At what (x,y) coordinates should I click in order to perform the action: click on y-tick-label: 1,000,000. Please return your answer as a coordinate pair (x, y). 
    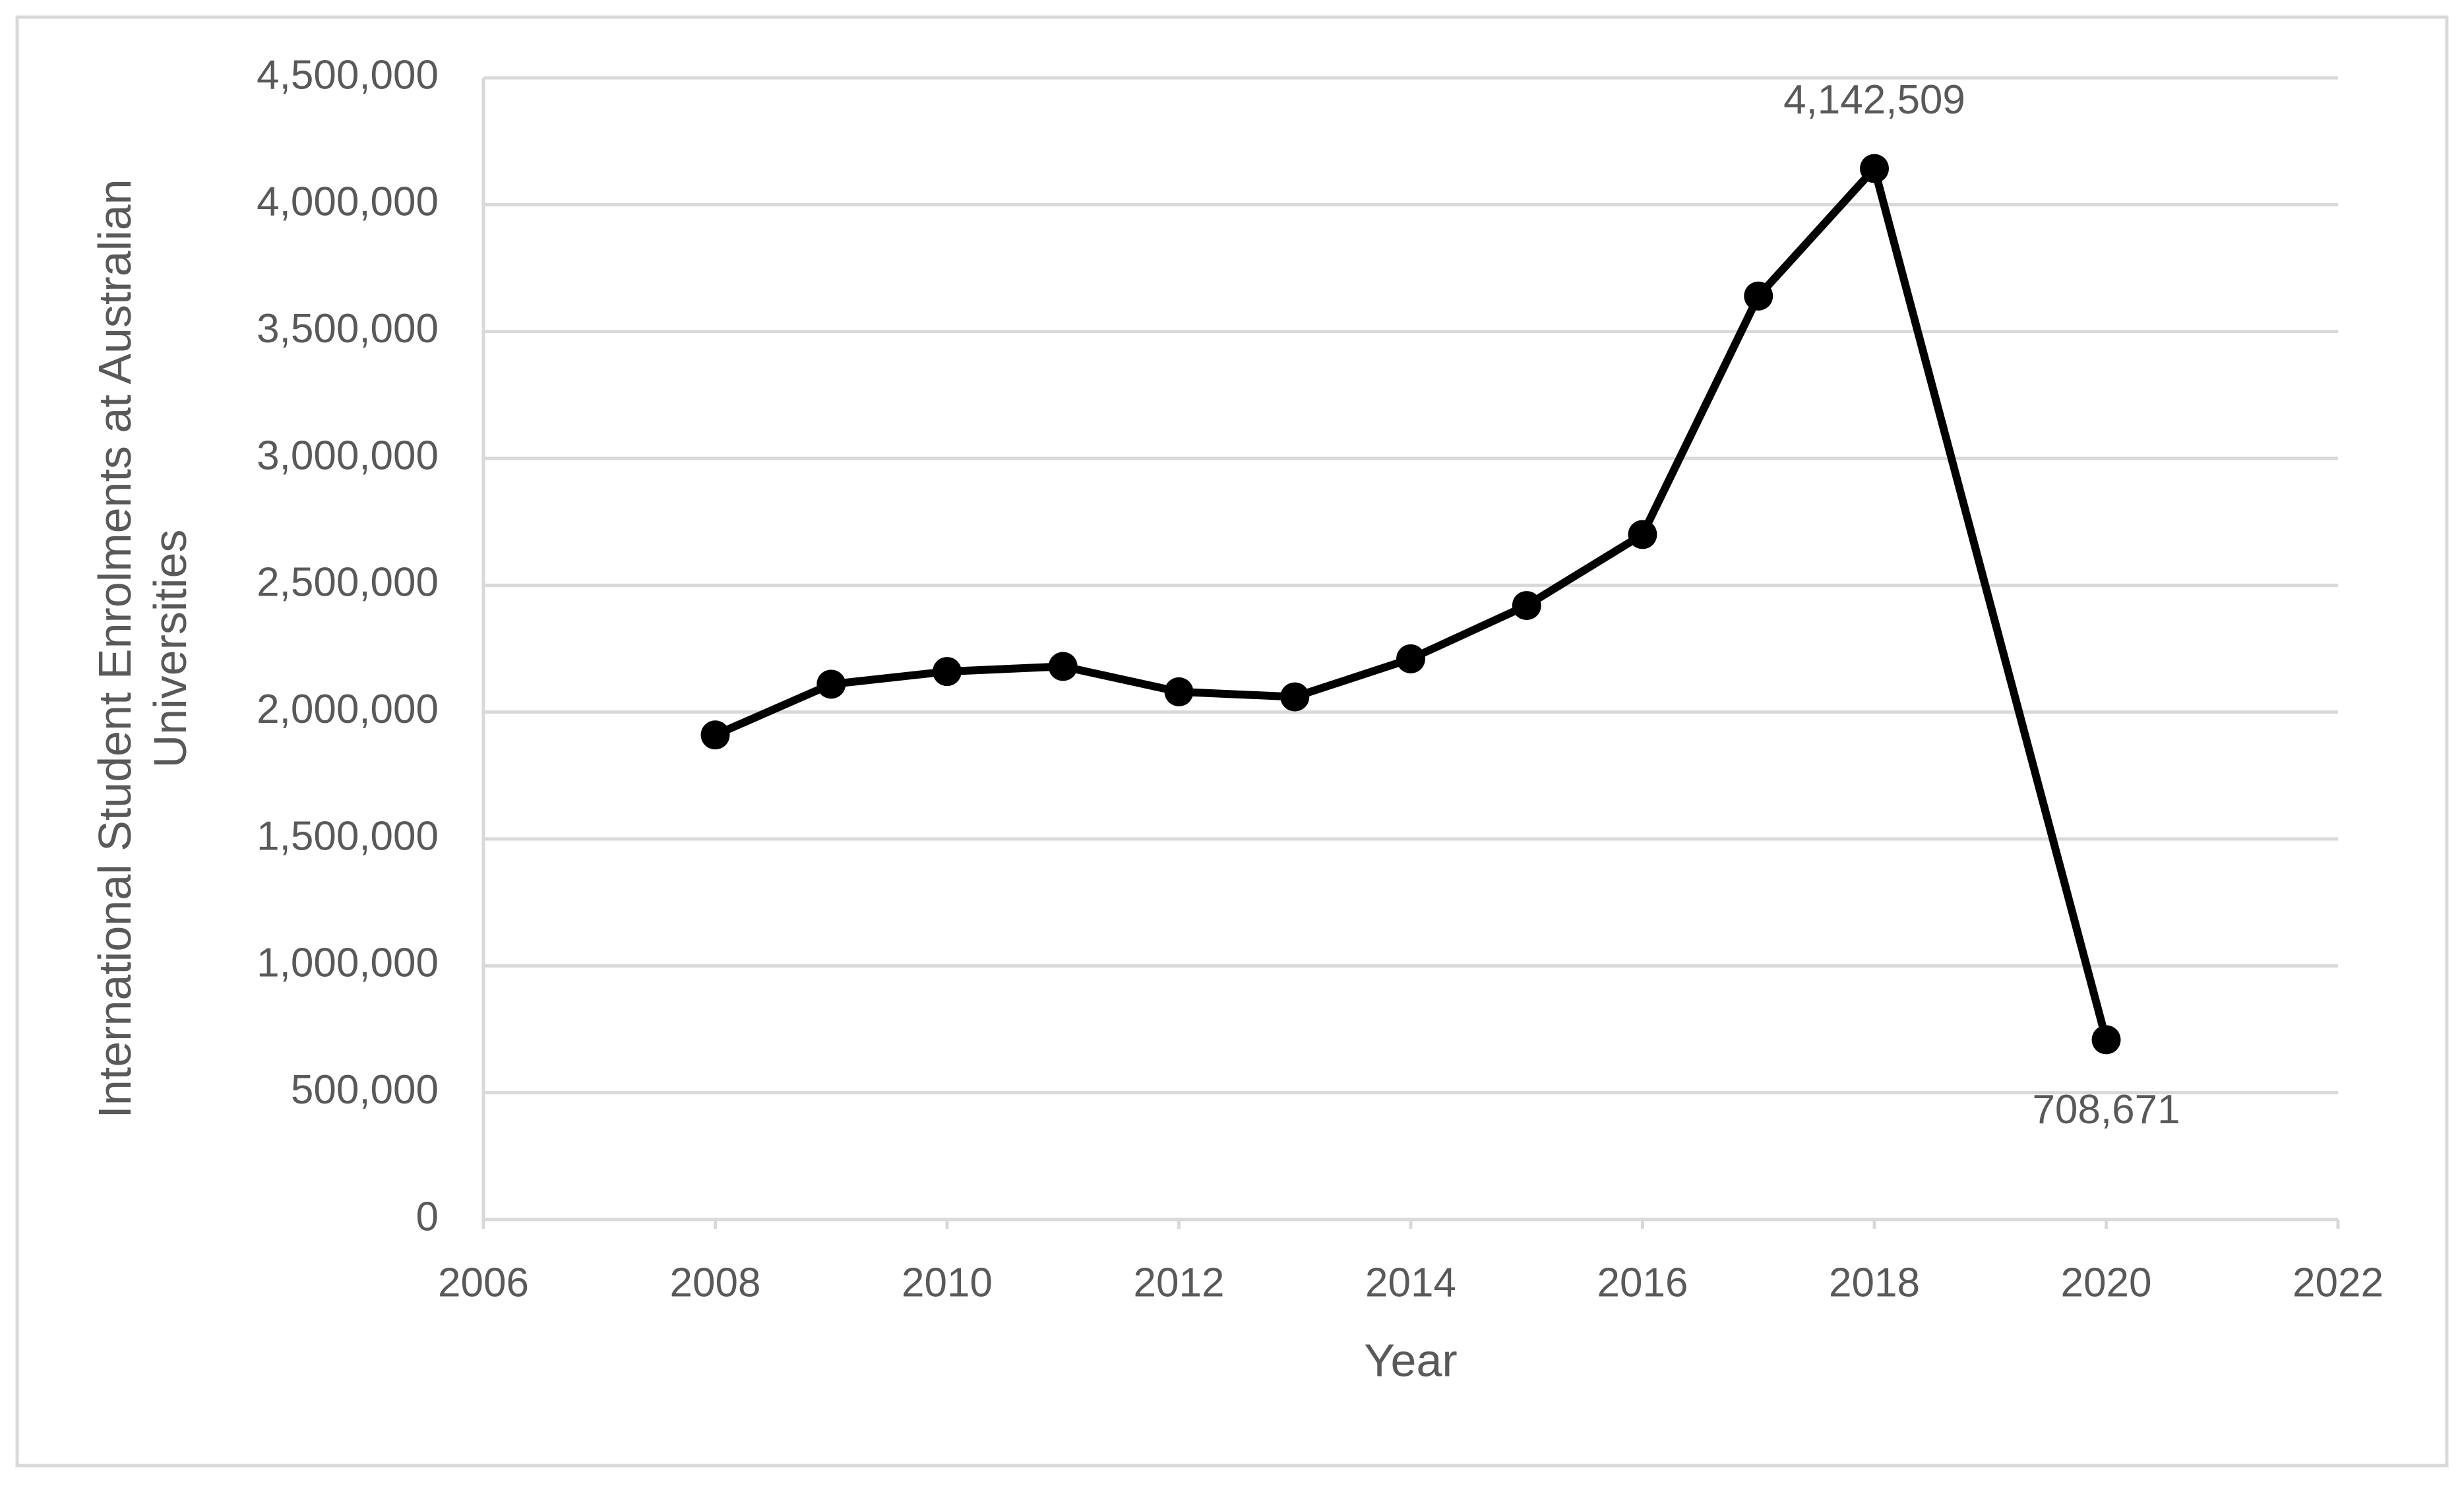
    Looking at the image, I should click on (348, 963).